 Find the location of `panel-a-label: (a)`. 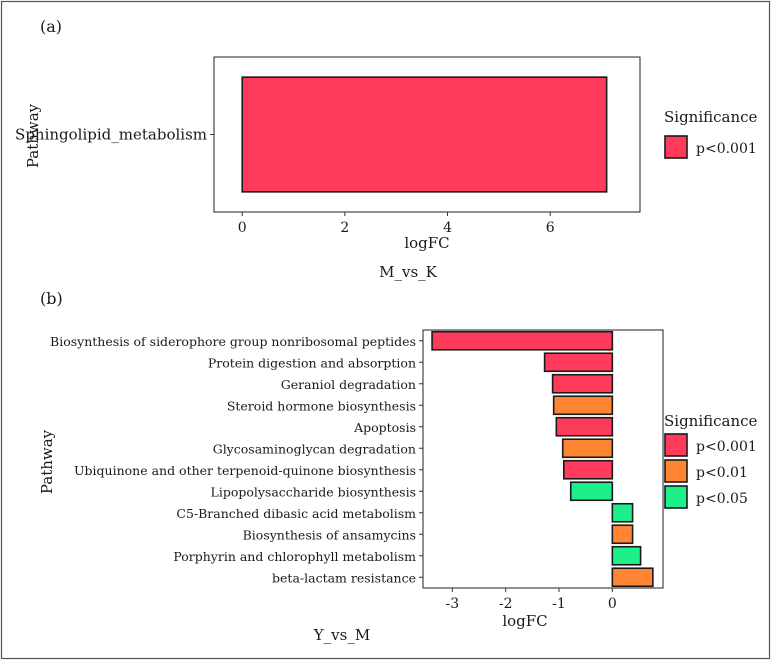

panel-a-label: (a) is located at coordinates (51, 26).